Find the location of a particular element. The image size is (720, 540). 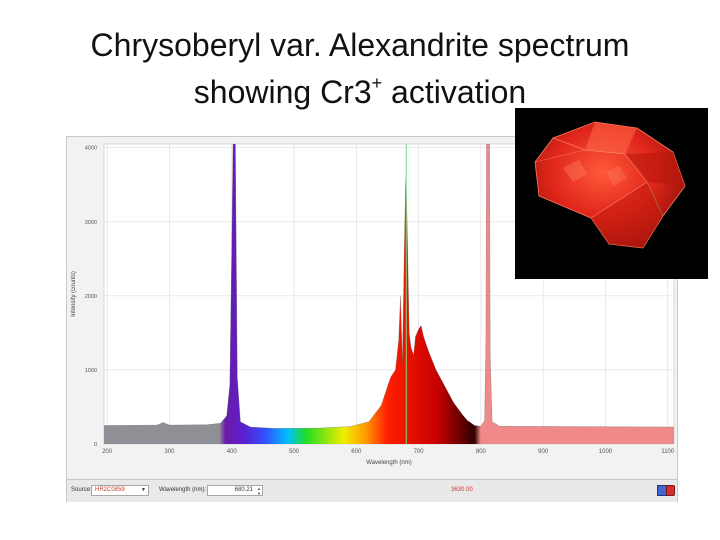

y-tick-label: 4000 is located at coordinates (91, 149).